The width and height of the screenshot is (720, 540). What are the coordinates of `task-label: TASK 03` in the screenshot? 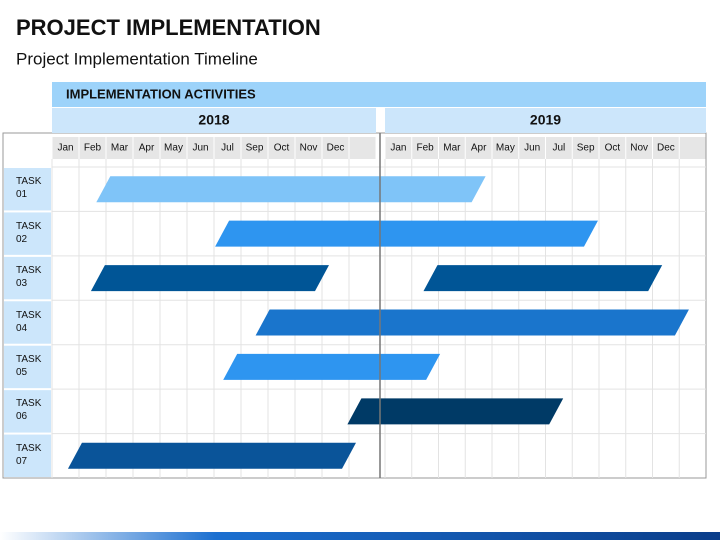 It's located at (29, 277).